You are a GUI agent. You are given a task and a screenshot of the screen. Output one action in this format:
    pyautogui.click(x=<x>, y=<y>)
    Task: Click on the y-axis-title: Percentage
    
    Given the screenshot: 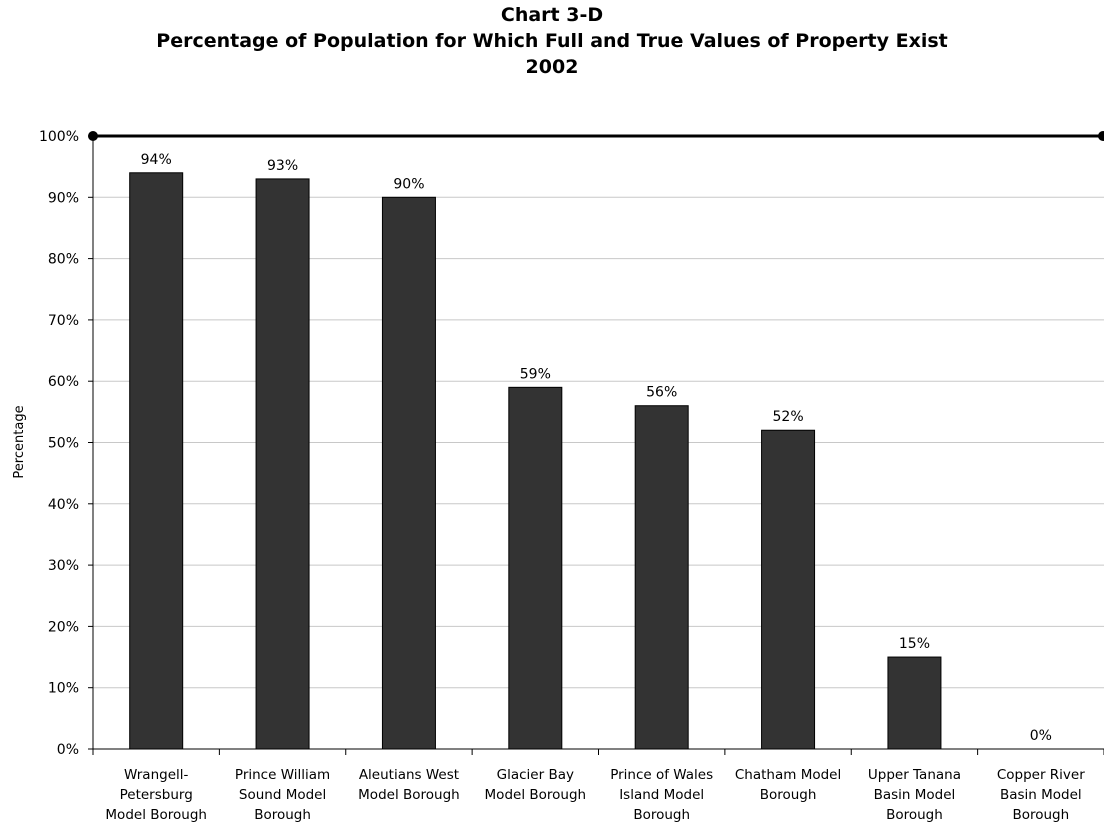 What is the action you would take?
    pyautogui.click(x=19, y=441)
    